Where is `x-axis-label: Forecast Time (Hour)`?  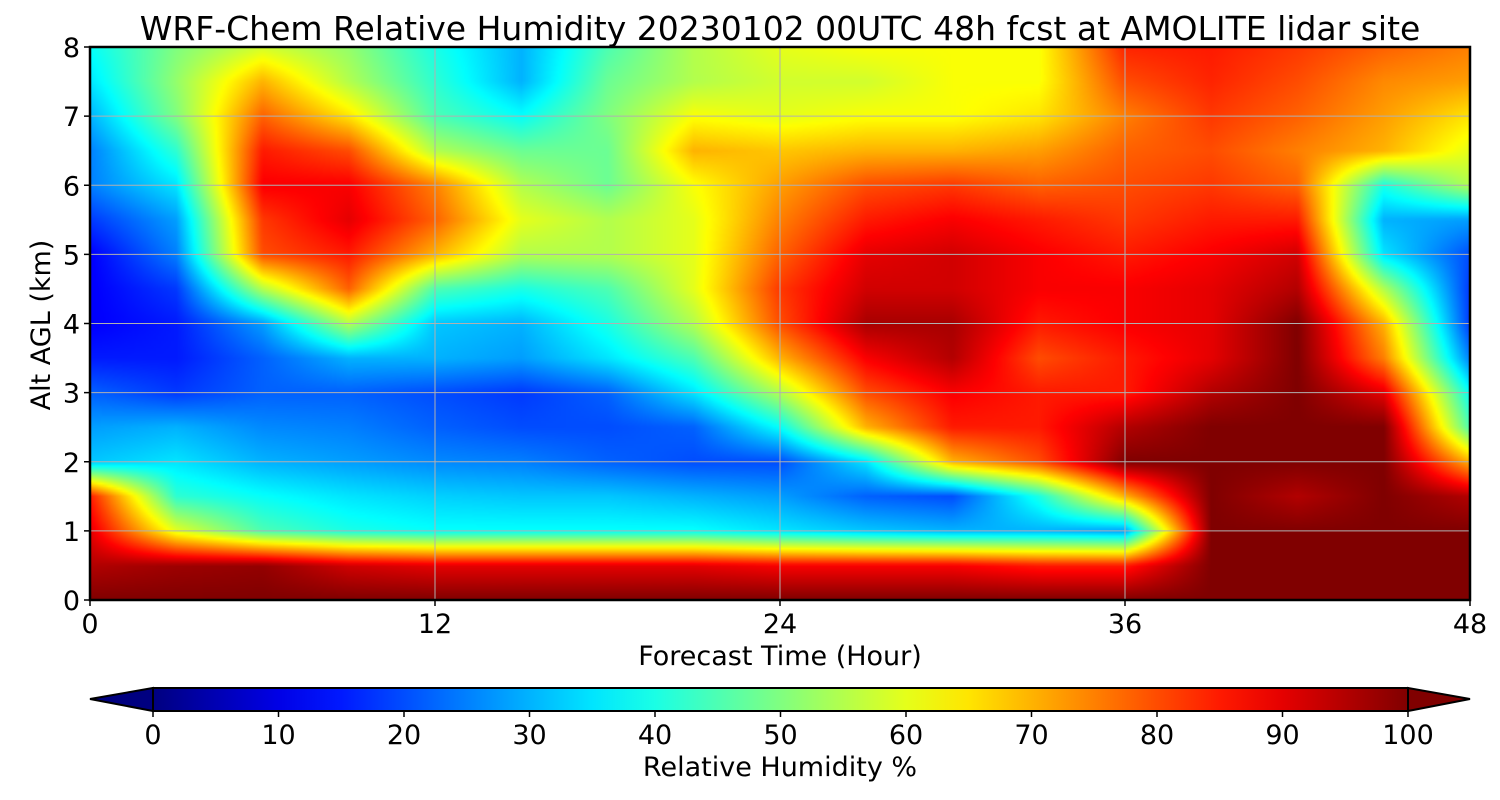
x-axis-label: Forecast Time (Hour) is located at coordinates (780, 656).